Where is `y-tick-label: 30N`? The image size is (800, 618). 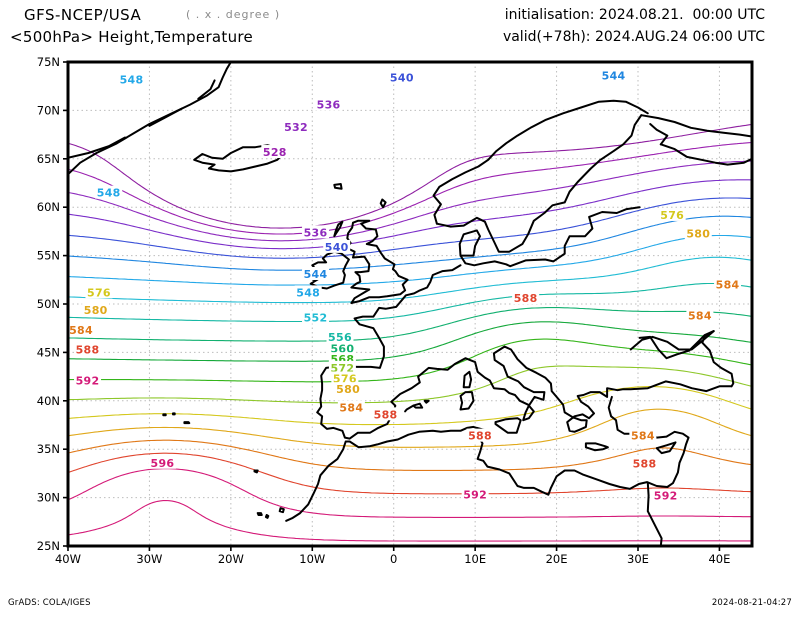 y-tick-label: 30N is located at coordinates (48, 498).